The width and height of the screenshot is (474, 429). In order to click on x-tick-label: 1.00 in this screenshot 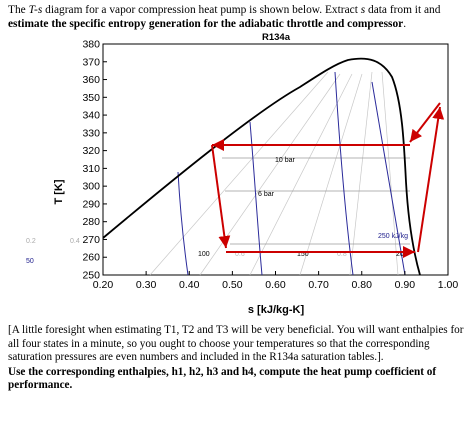, I will do `click(448, 285)`.